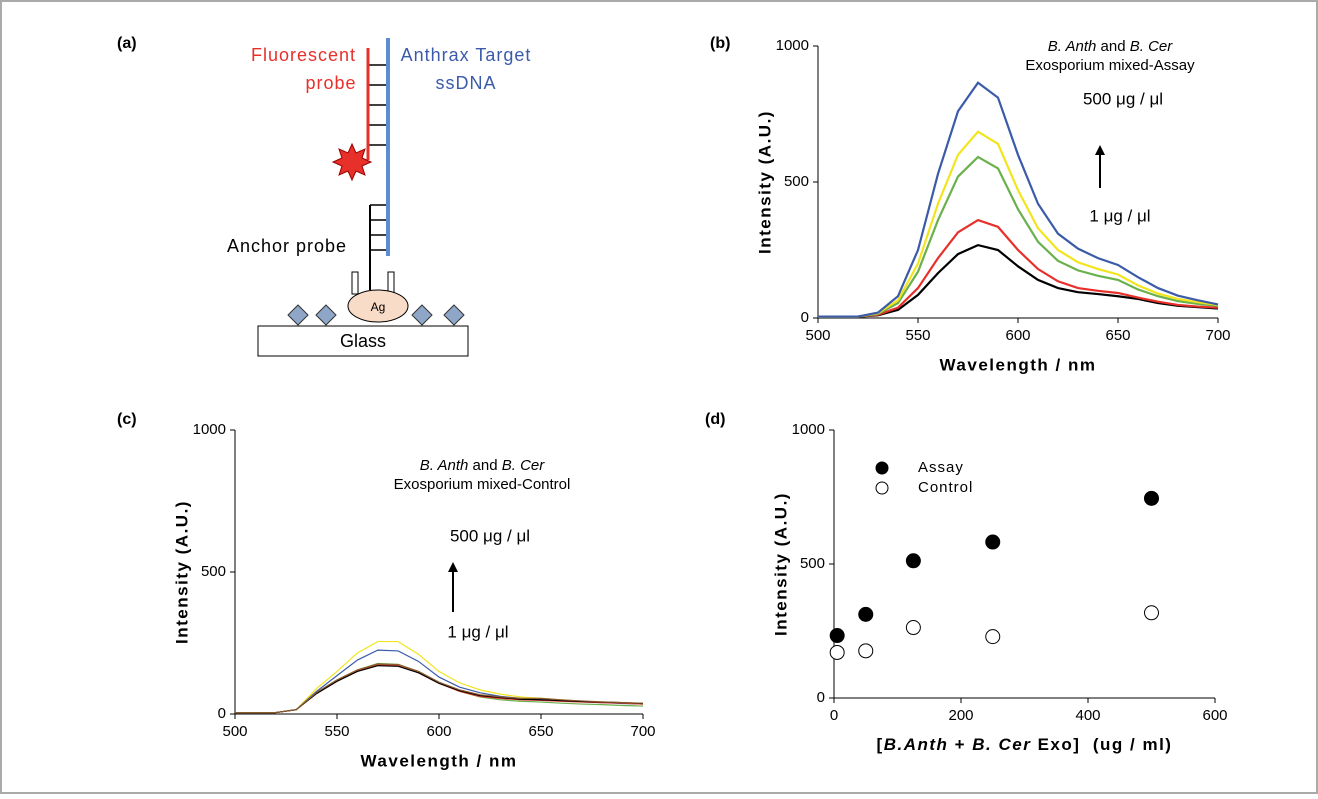 This screenshot has height=799, width=1318. What do you see at coordinates (287, 246) in the screenshot?
I see `anchor-label: Anchor probe` at bounding box center [287, 246].